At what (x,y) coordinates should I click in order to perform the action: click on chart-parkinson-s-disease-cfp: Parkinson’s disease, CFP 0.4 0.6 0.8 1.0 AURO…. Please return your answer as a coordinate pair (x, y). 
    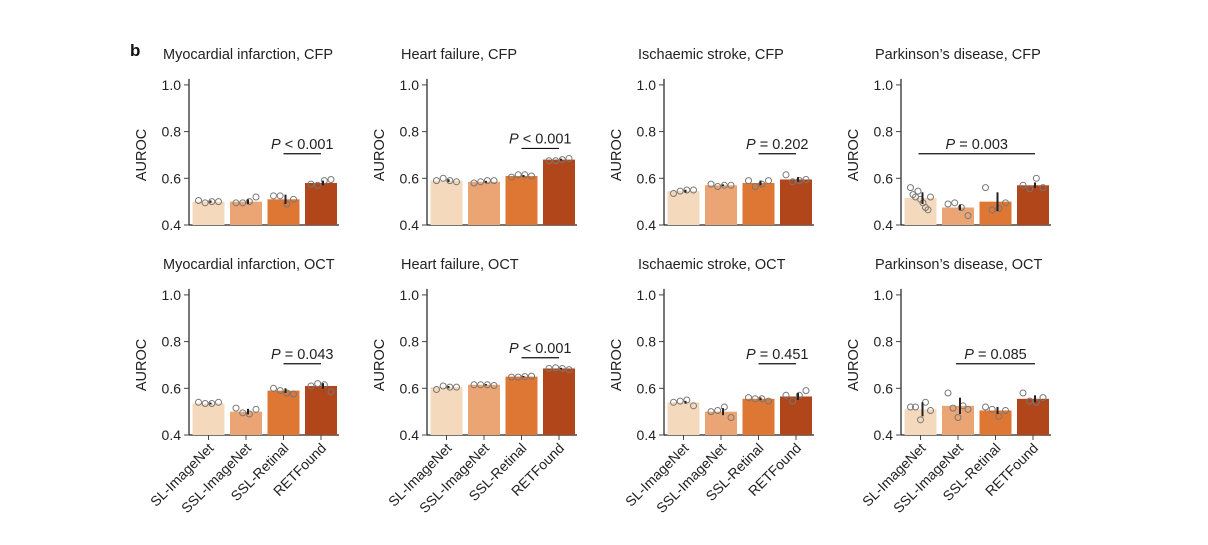
    Looking at the image, I should click on (948, 140).